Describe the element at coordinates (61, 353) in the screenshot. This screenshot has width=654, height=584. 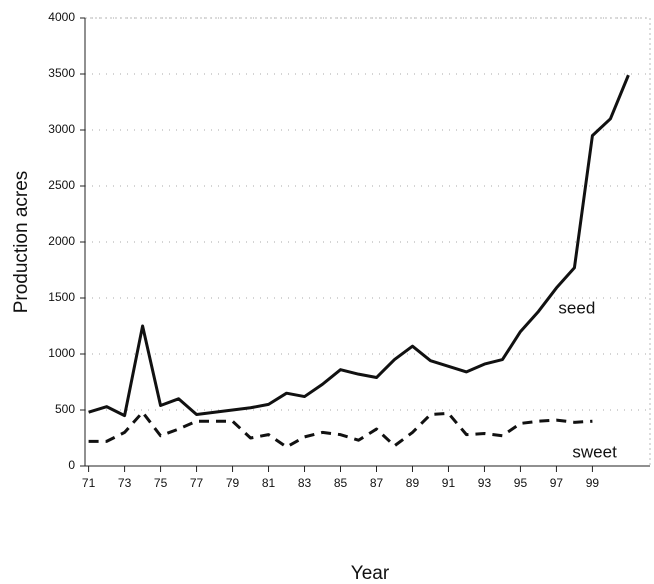
I see `y-tick-label: 1000` at that location.